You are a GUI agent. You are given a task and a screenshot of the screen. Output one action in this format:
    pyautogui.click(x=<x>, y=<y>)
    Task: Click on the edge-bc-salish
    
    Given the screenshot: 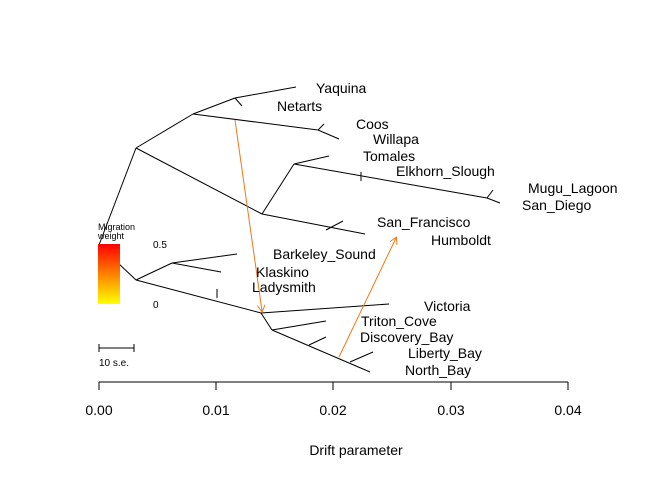 What is the action you would take?
    pyautogui.click(x=198, y=296)
    